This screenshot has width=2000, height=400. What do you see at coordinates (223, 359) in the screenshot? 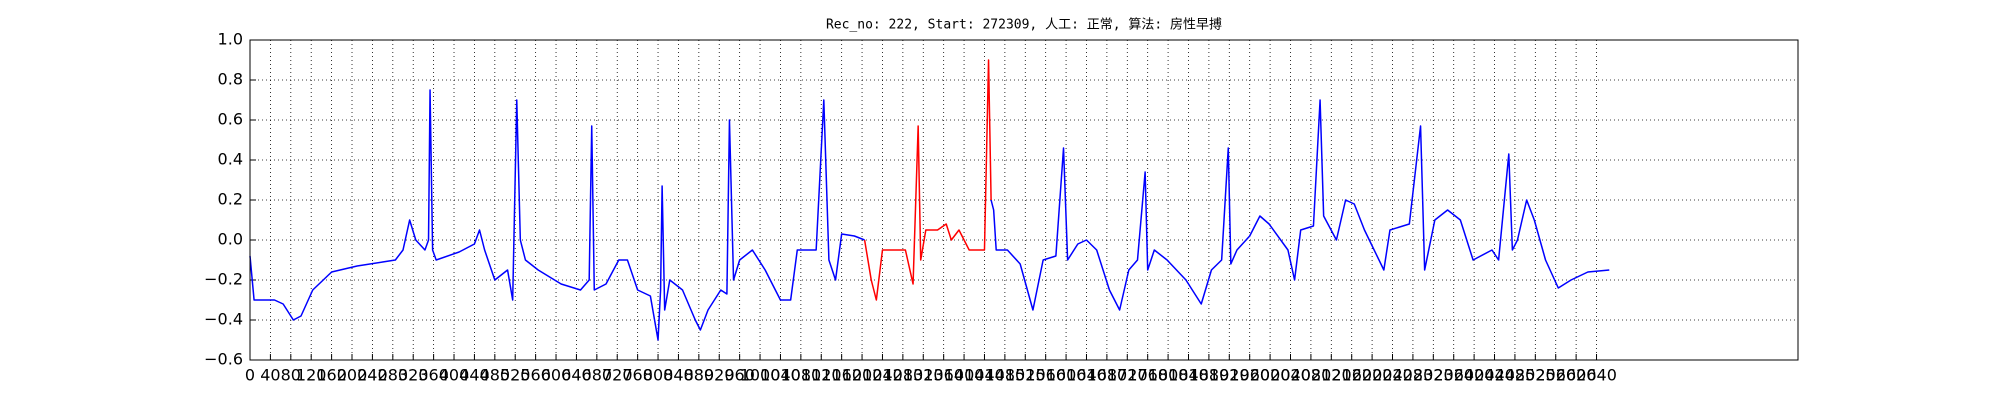
I see `y-tick-label: −0.6` at bounding box center [223, 359].